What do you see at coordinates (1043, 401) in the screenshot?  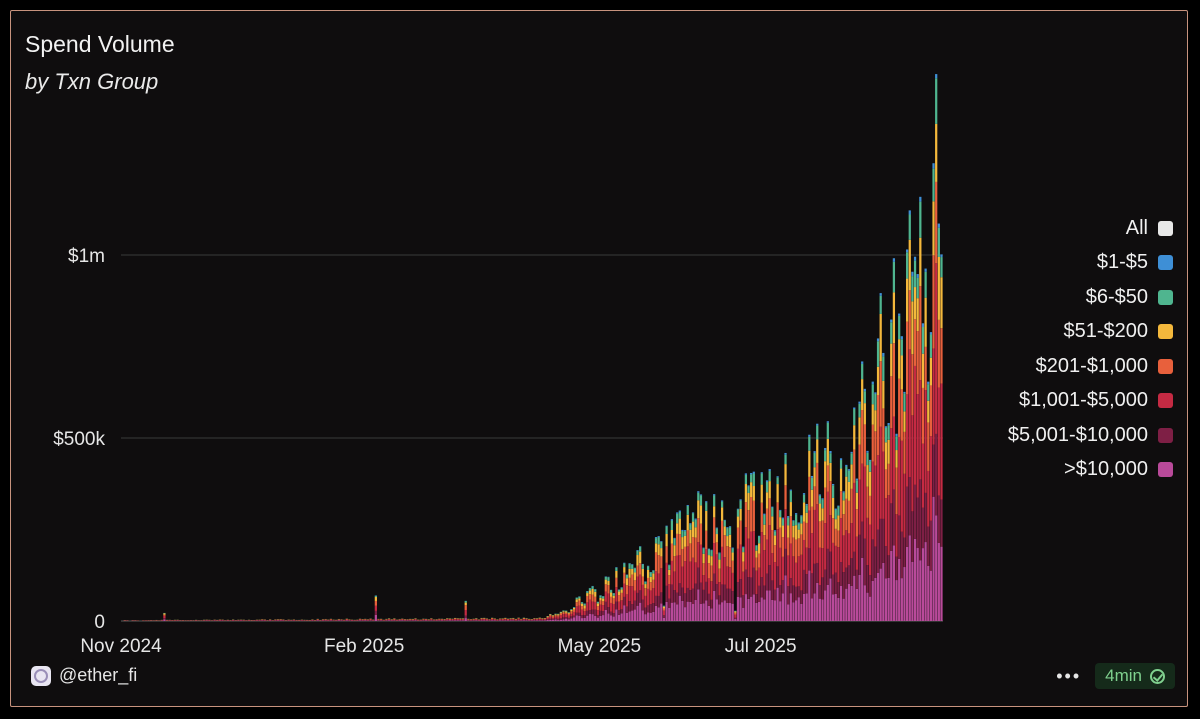 I see `legend-item-1001-5000: $1,001-$5,000` at bounding box center [1043, 401].